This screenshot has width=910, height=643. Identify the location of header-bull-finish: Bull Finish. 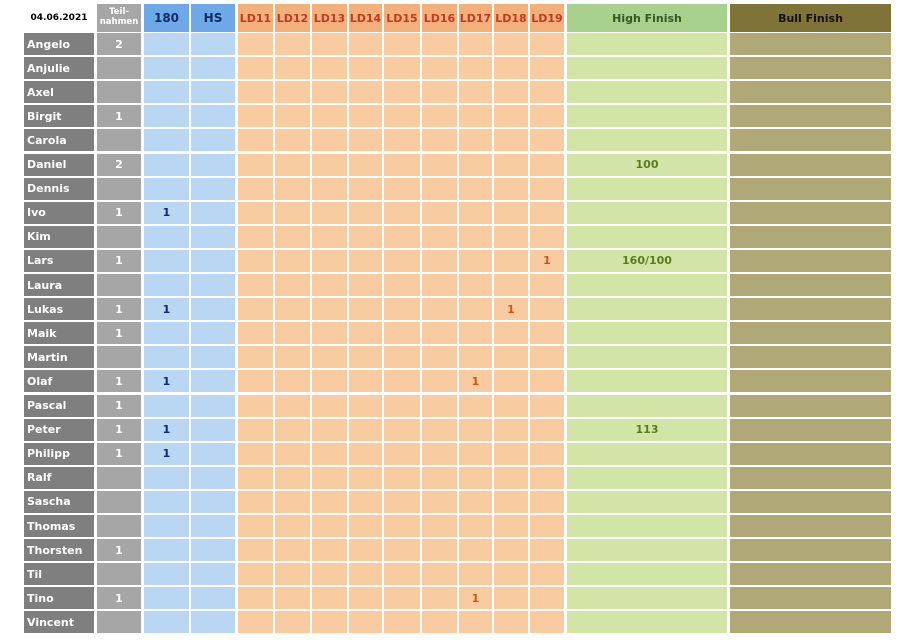
(810, 18).